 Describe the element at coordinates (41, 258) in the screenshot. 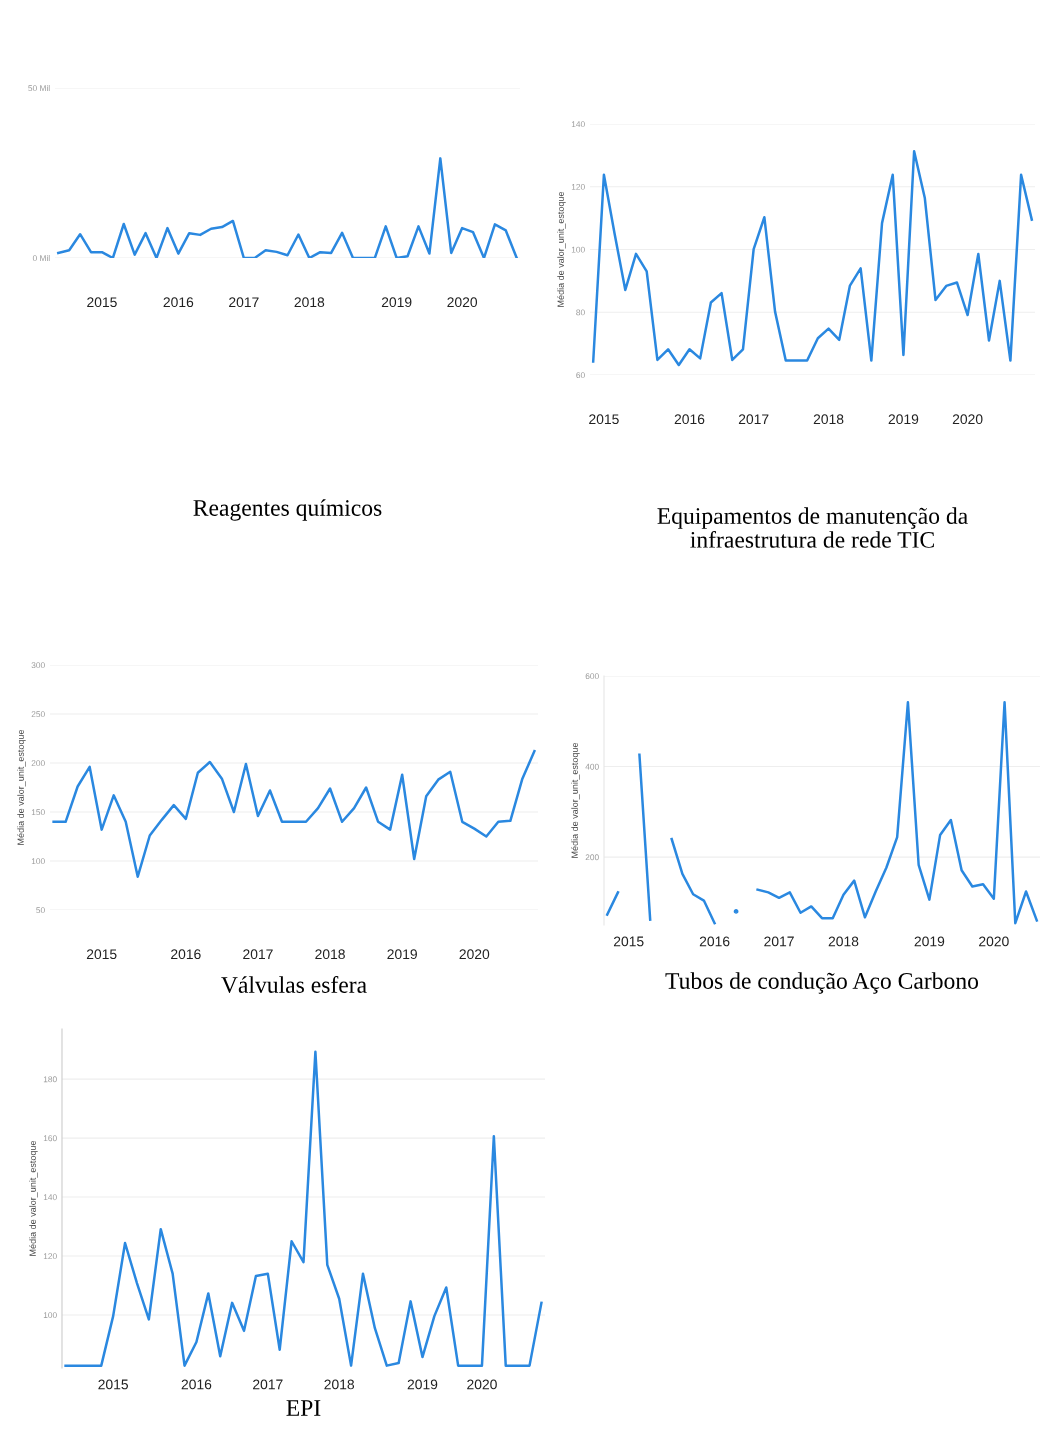

I see `y-tick-label: 0 Mil` at that location.